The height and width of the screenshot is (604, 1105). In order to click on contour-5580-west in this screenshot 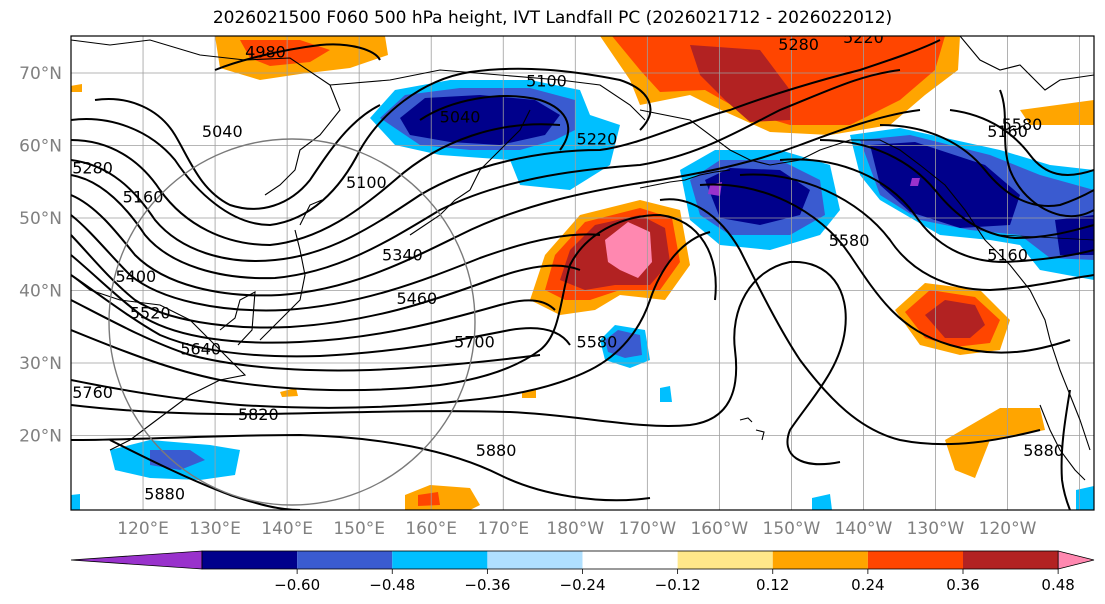, I will do `click(321, 316)`.